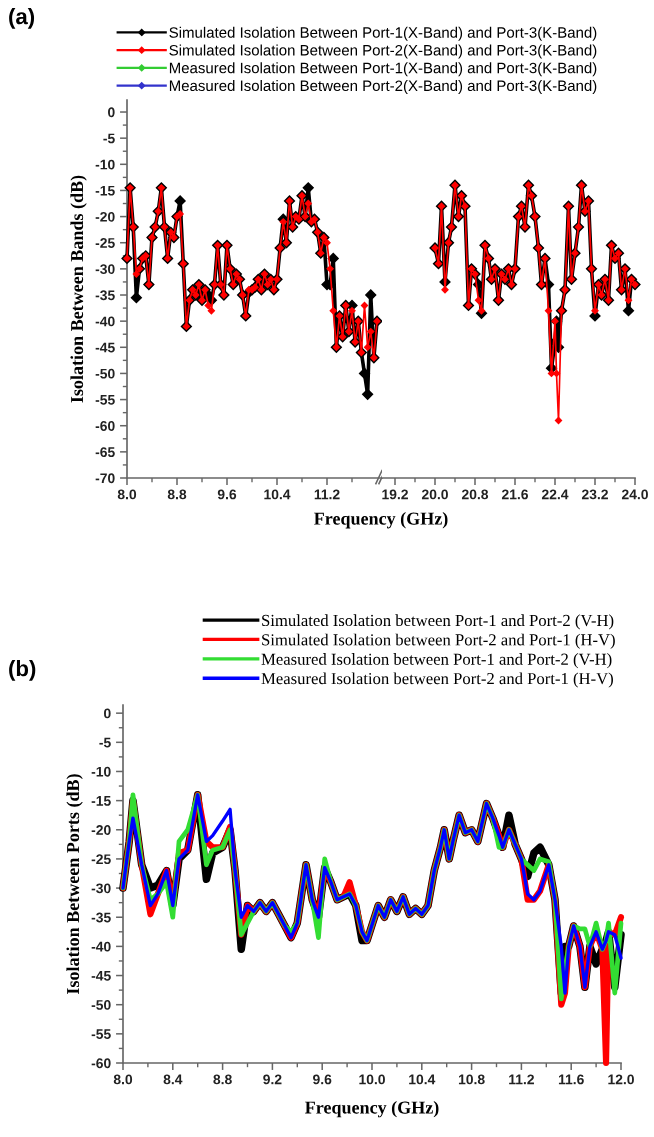  Describe the element at coordinates (471, 1079) in the screenshot. I see `x-tick-label: 10.8` at that location.